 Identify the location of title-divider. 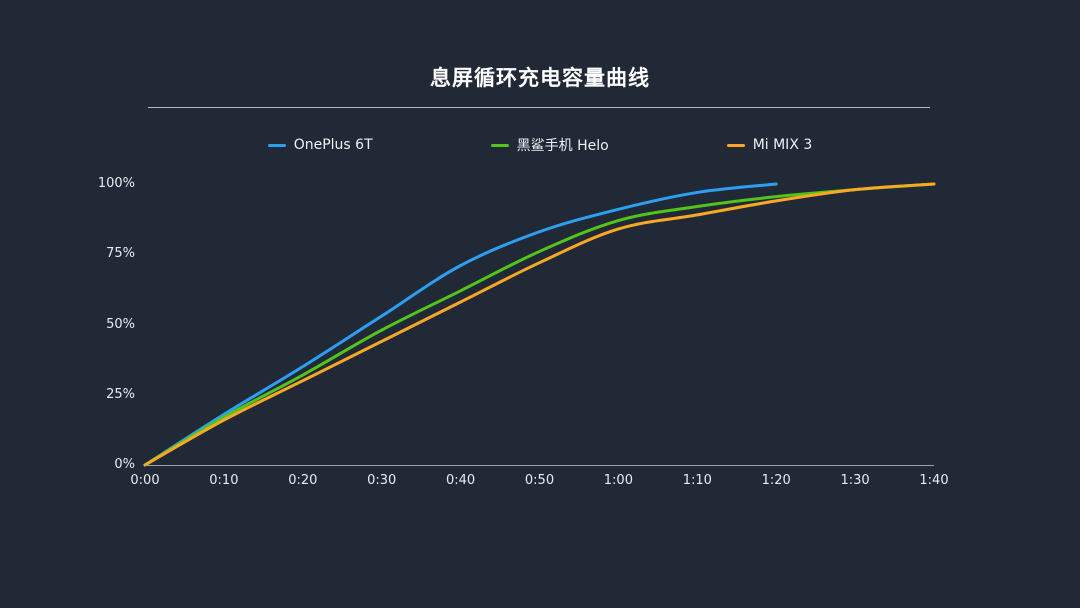
(539, 107).